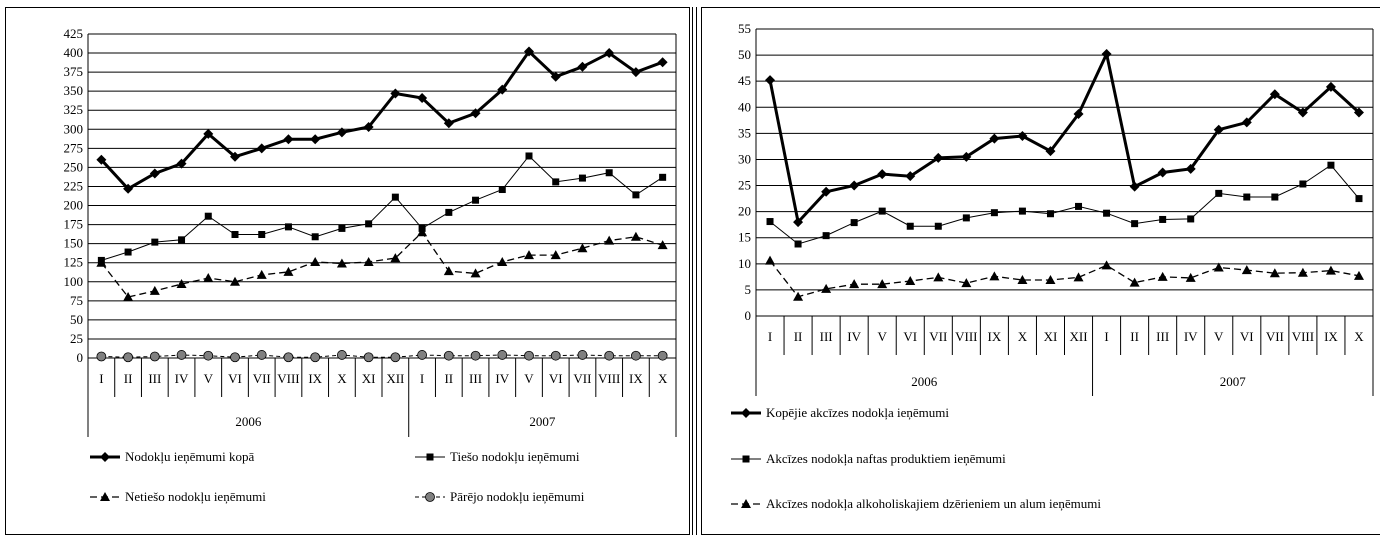 This screenshot has height=535, width=1380. I want to click on y-tick-label: 250, so click(74, 166).